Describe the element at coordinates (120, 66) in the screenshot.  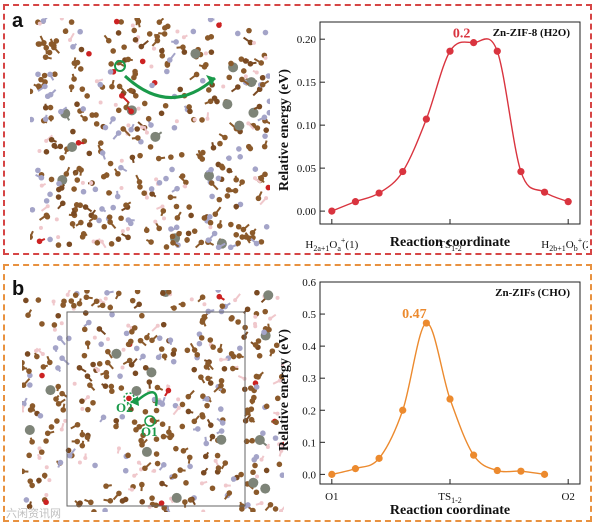
I see `site-marker` at that location.